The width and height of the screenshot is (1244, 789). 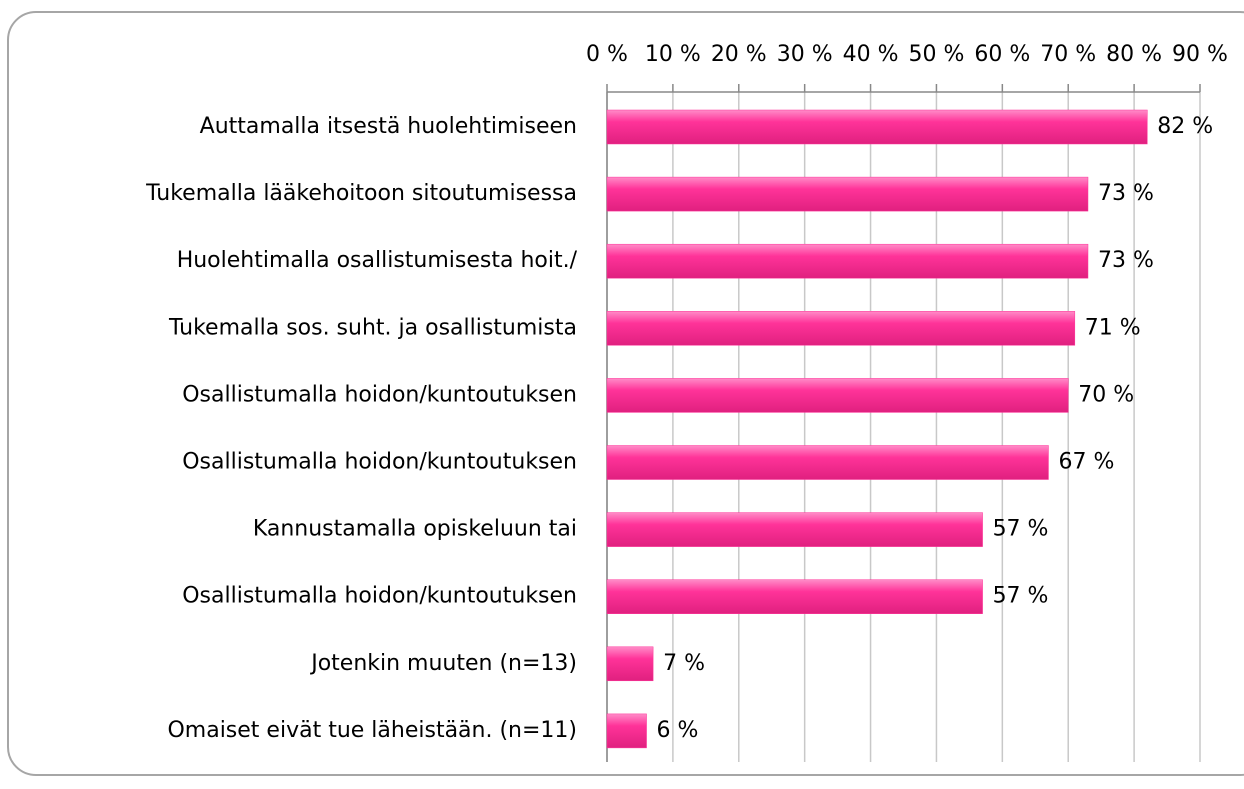 What do you see at coordinates (372, 730) in the screenshot?
I see `y-tick-label: Omaiset eivät tue läheistään. (n=11)` at bounding box center [372, 730].